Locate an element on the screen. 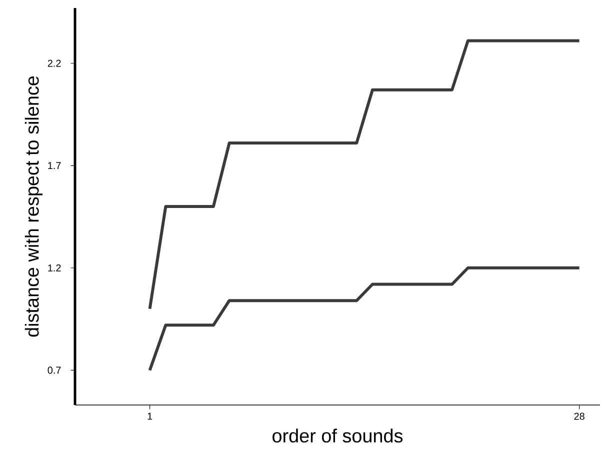  y-axis-title: distance with respect to silence is located at coordinates (33, 206).